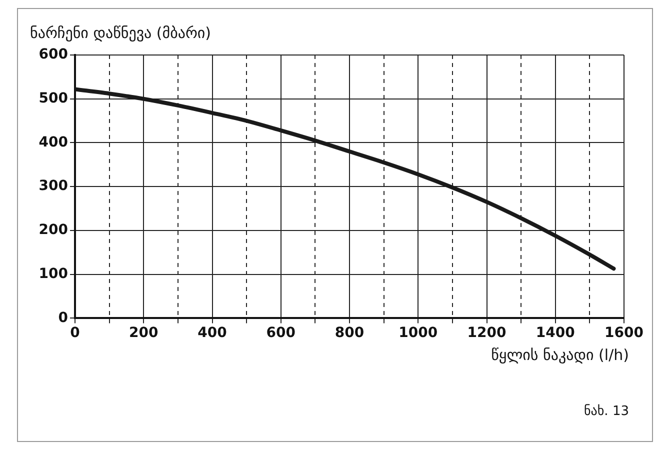 This screenshot has height=468, width=669. What do you see at coordinates (53, 230) in the screenshot?
I see `y-tick-label: 200` at bounding box center [53, 230].